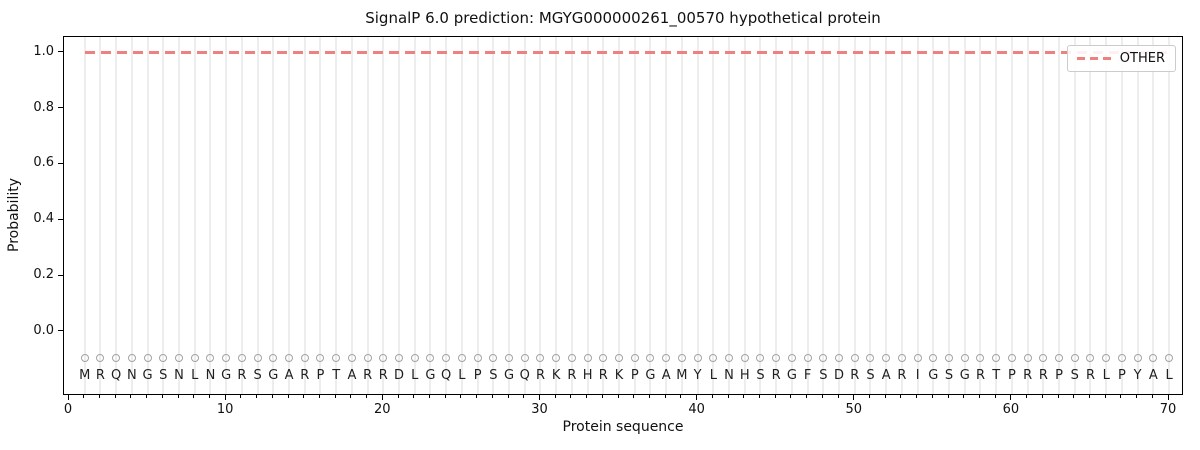 This screenshot has width=1200, height=450. What do you see at coordinates (917, 376) in the screenshot?
I see `sequence-letter: I` at bounding box center [917, 376].